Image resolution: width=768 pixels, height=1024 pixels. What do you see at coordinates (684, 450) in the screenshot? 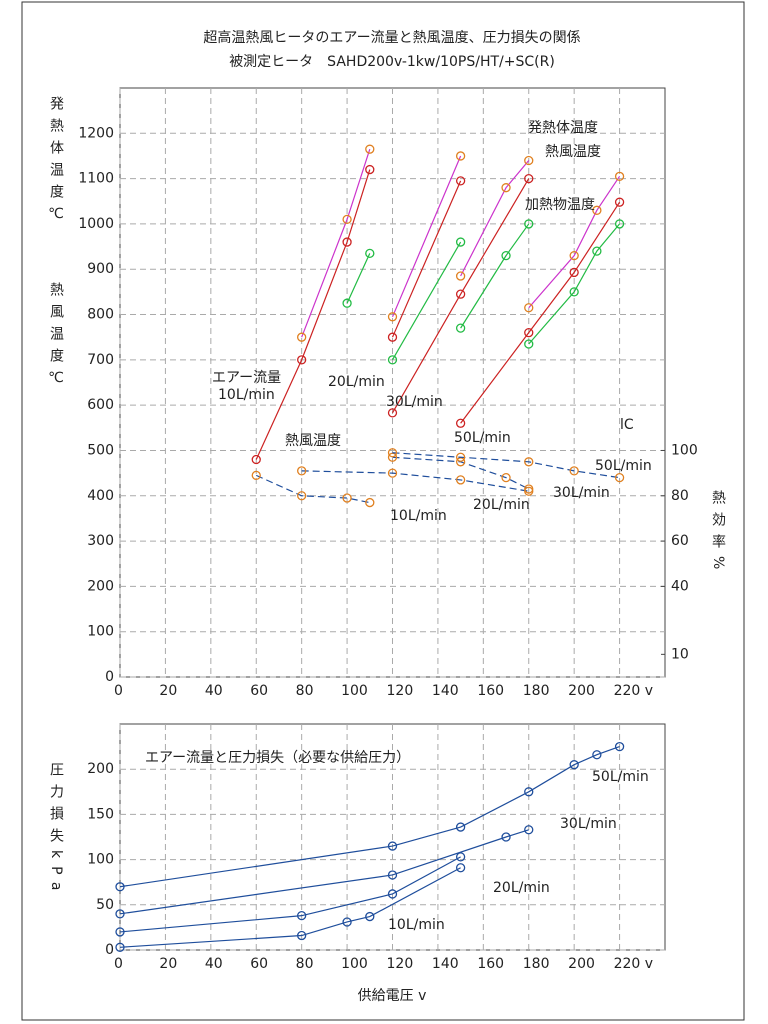
I see `y2-tick-label: 100` at bounding box center [684, 450].